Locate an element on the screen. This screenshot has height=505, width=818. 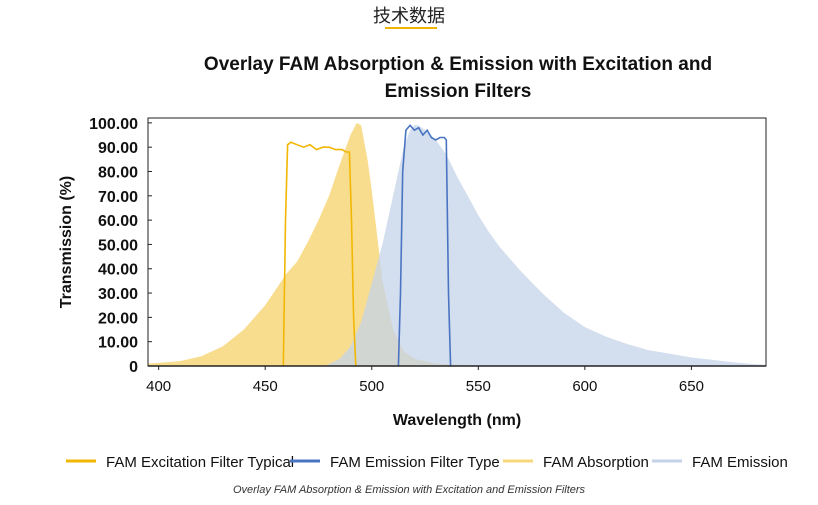
legend-label-2: FAM Emission Filter Type is located at coordinates (415, 462).